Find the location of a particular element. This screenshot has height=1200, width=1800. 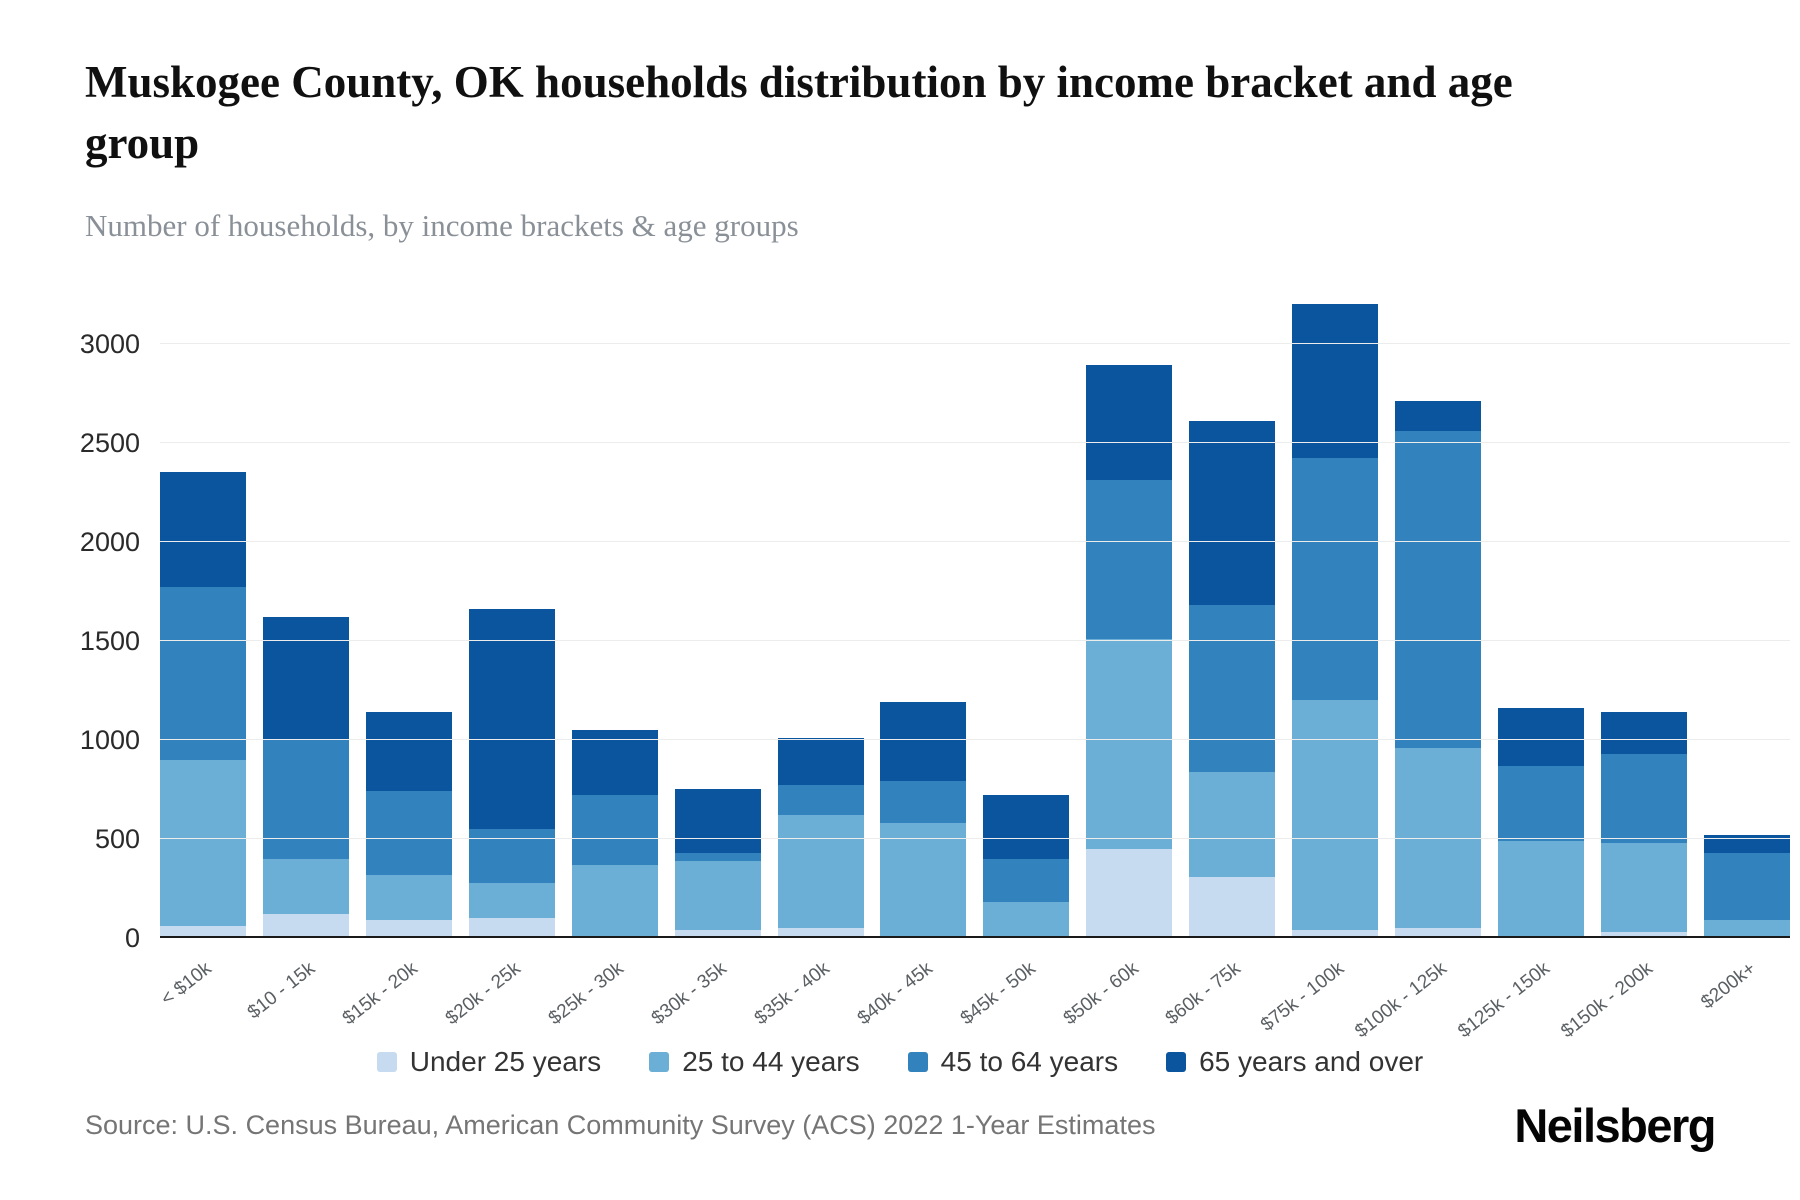

x-tick-label: $30k - 35k is located at coordinates (689, 994).